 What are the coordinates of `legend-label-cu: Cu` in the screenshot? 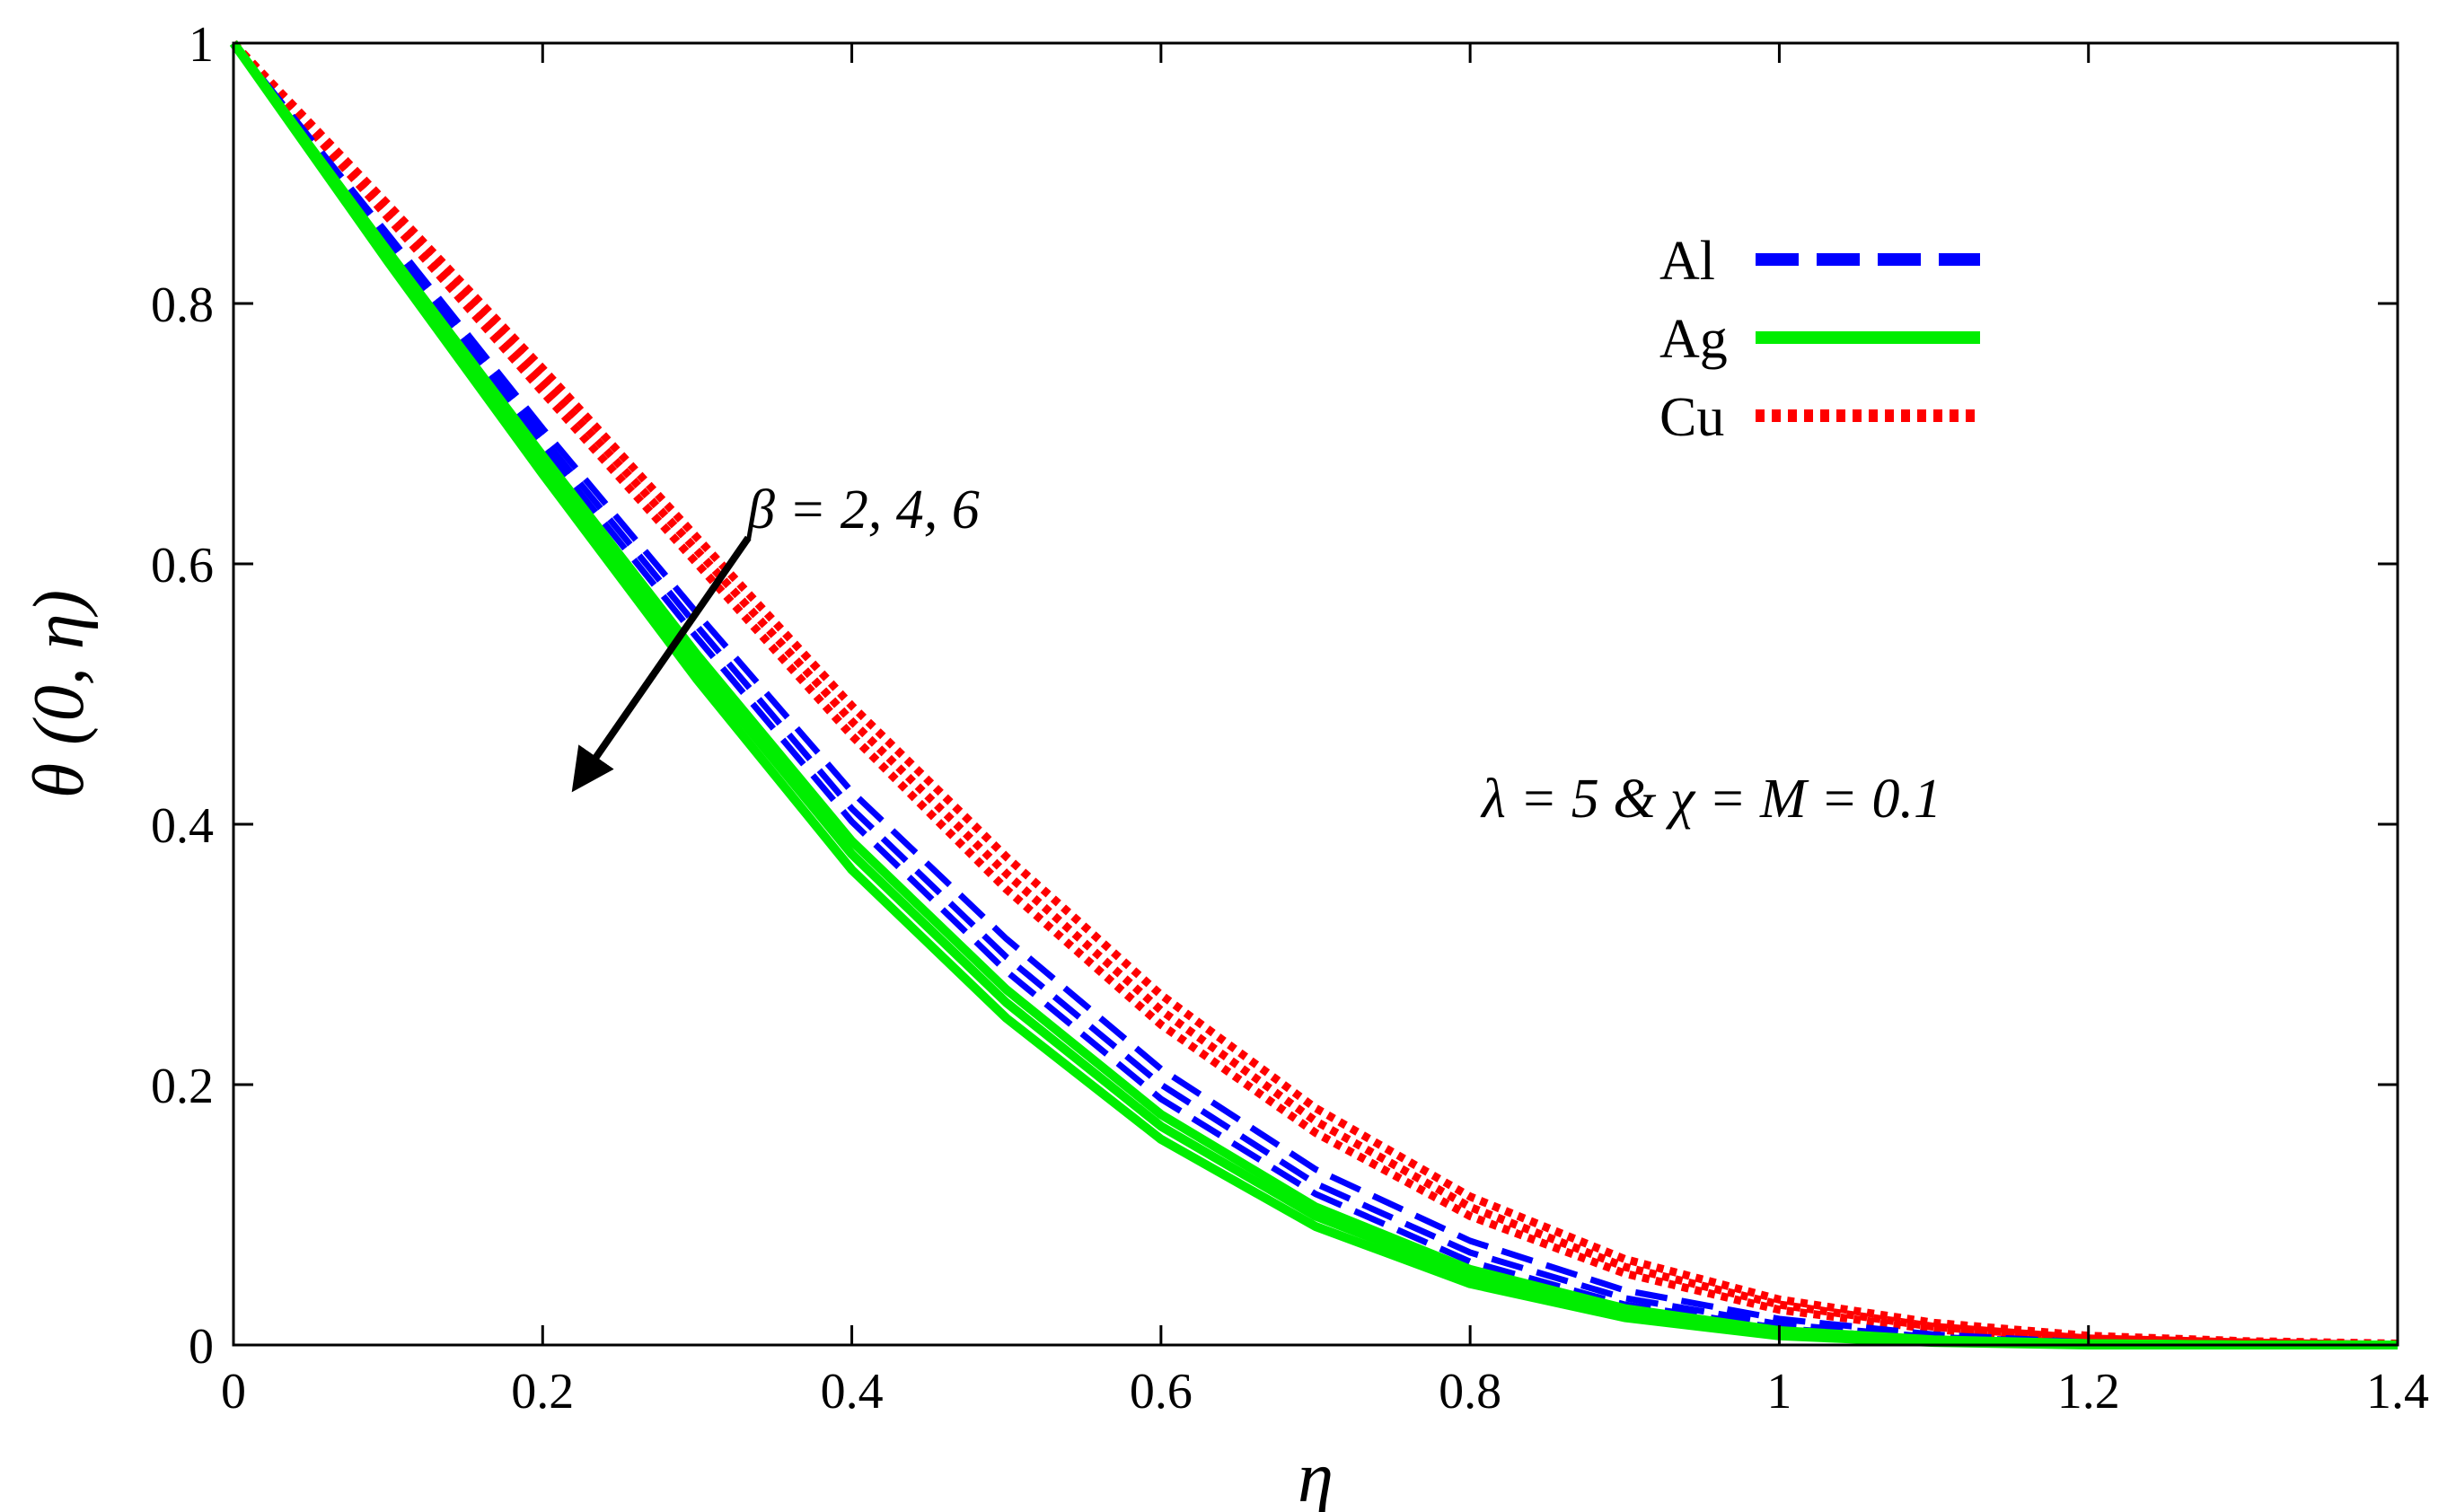 It's located at (1691, 417).